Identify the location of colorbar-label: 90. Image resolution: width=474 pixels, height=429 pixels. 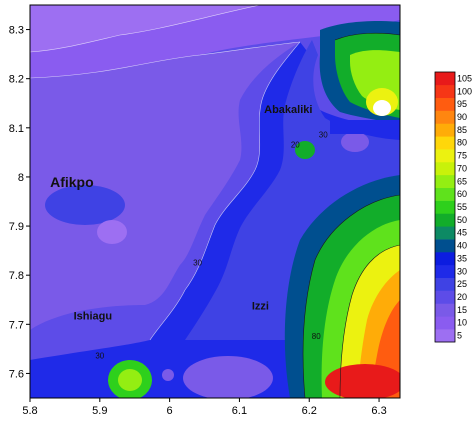
(462, 117).